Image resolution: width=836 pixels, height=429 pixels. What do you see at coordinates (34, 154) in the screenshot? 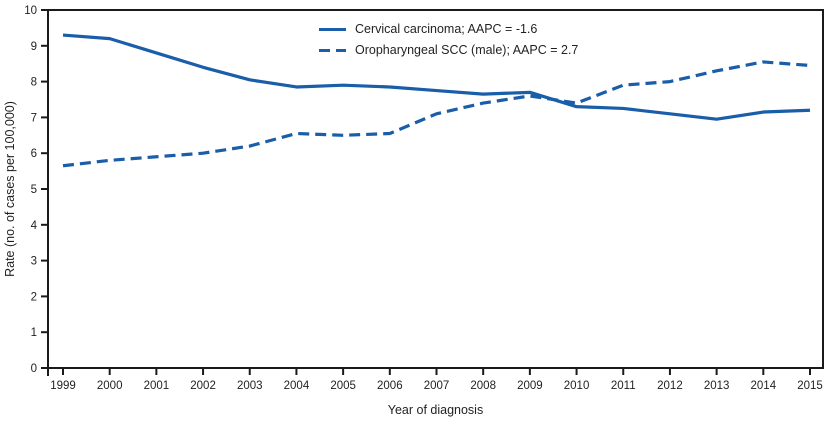
I see `y-axis-tick-label: 6` at bounding box center [34, 154].